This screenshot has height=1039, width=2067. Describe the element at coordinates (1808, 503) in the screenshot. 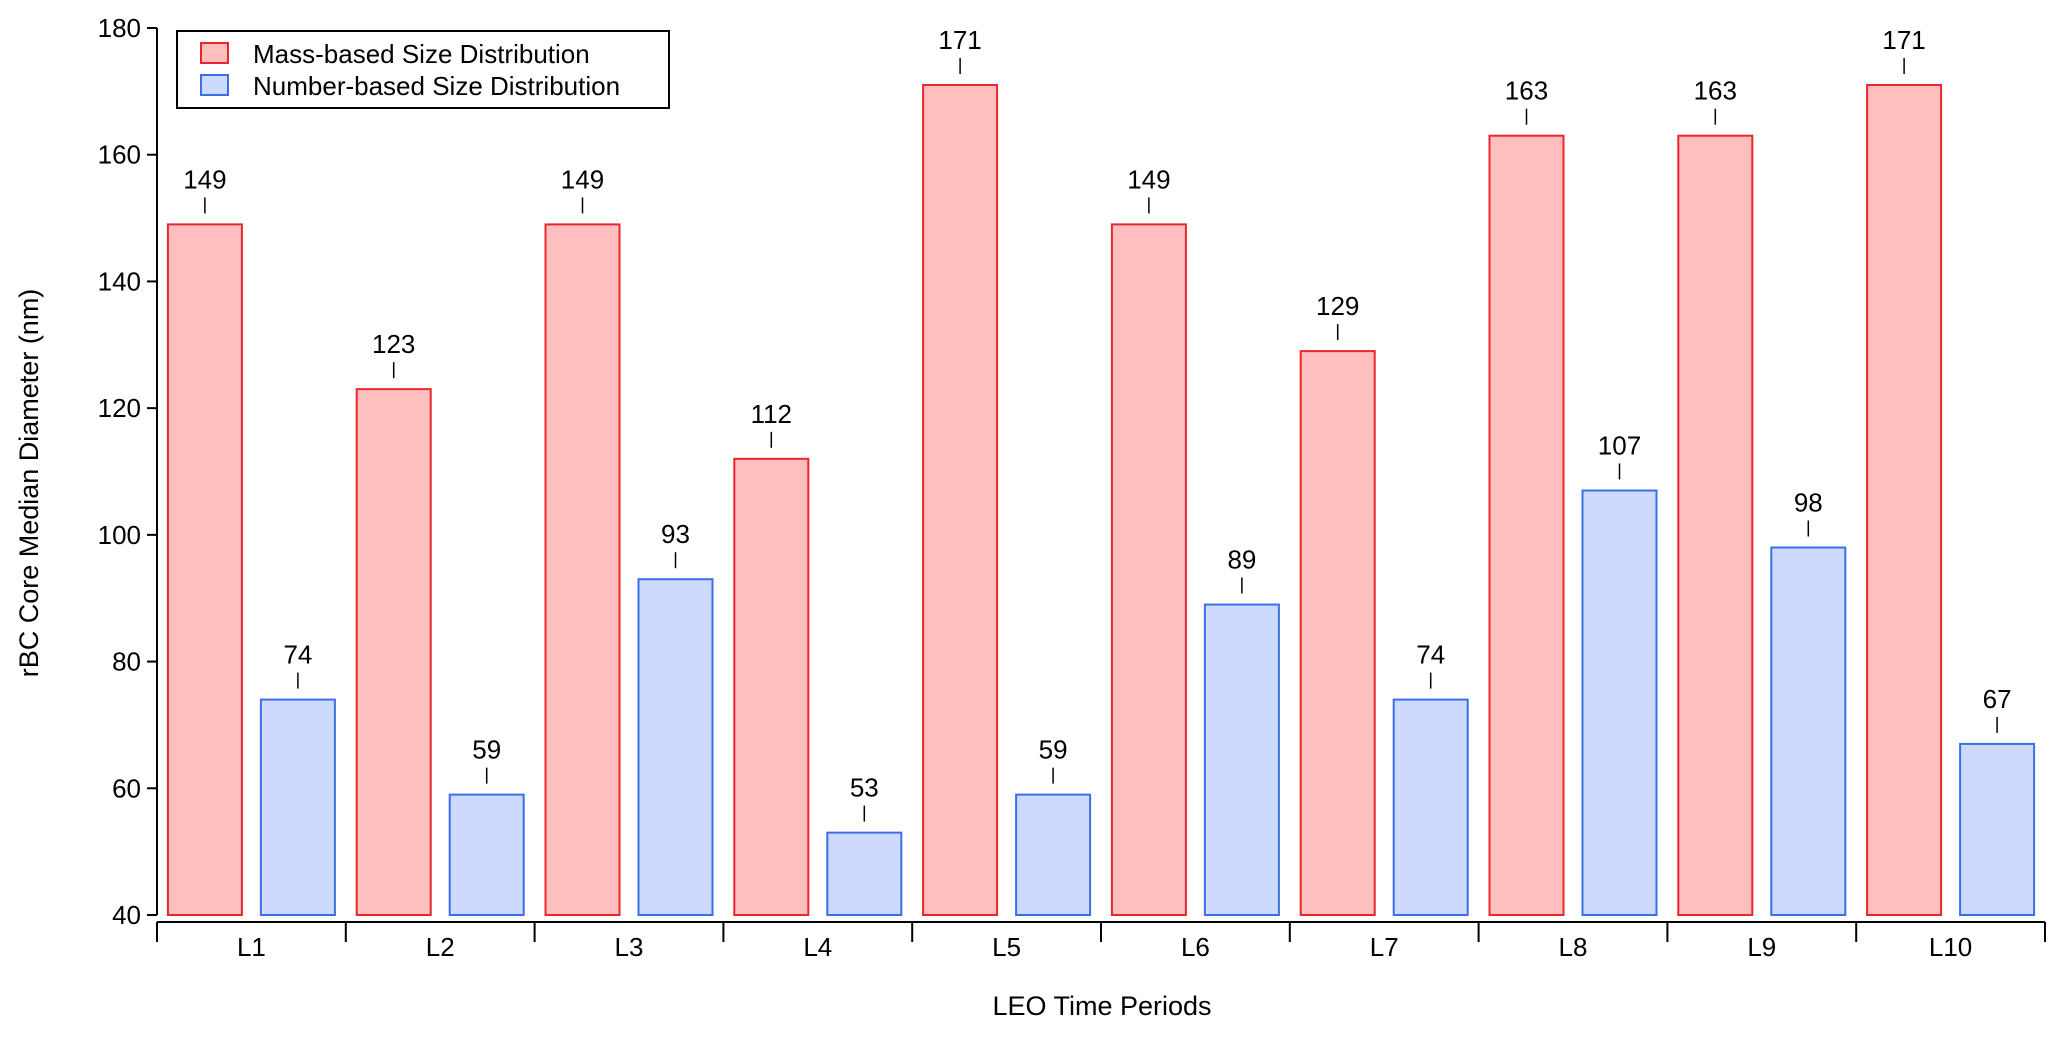

I see `data-label-number-l9: 98` at that location.